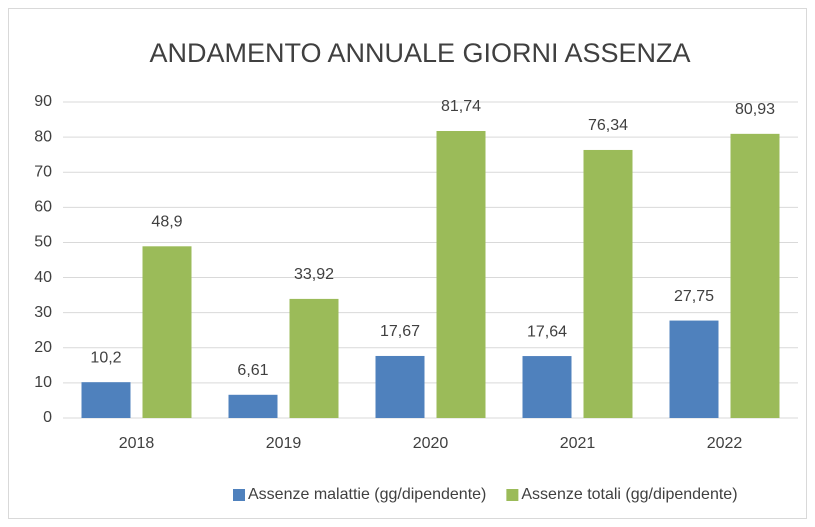  What do you see at coordinates (431, 443) in the screenshot?
I see `x-tick-label: 2020` at bounding box center [431, 443].